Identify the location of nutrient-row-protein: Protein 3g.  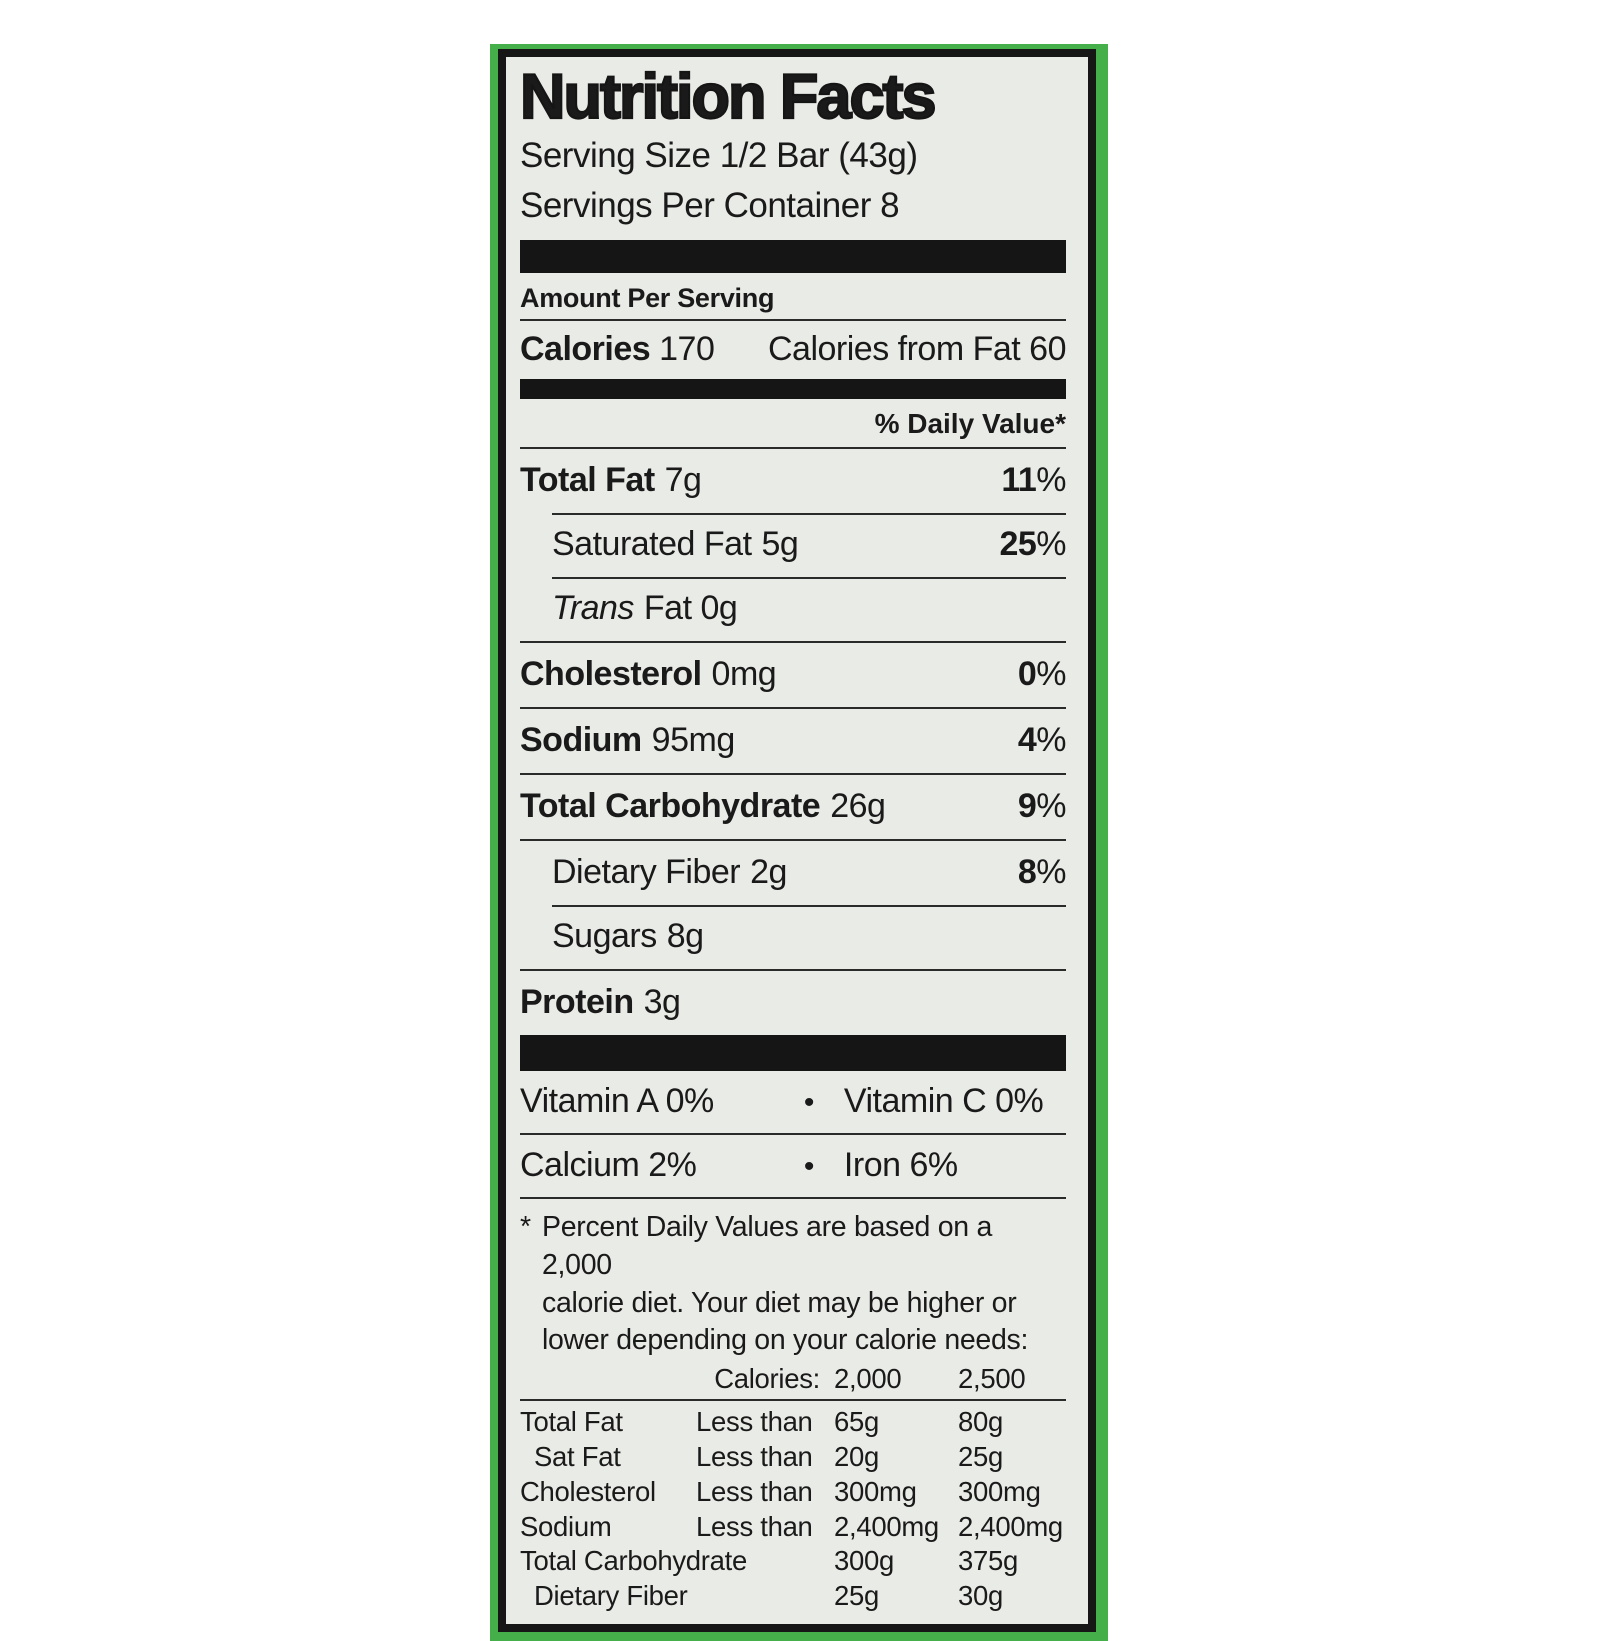
(793, 1002).